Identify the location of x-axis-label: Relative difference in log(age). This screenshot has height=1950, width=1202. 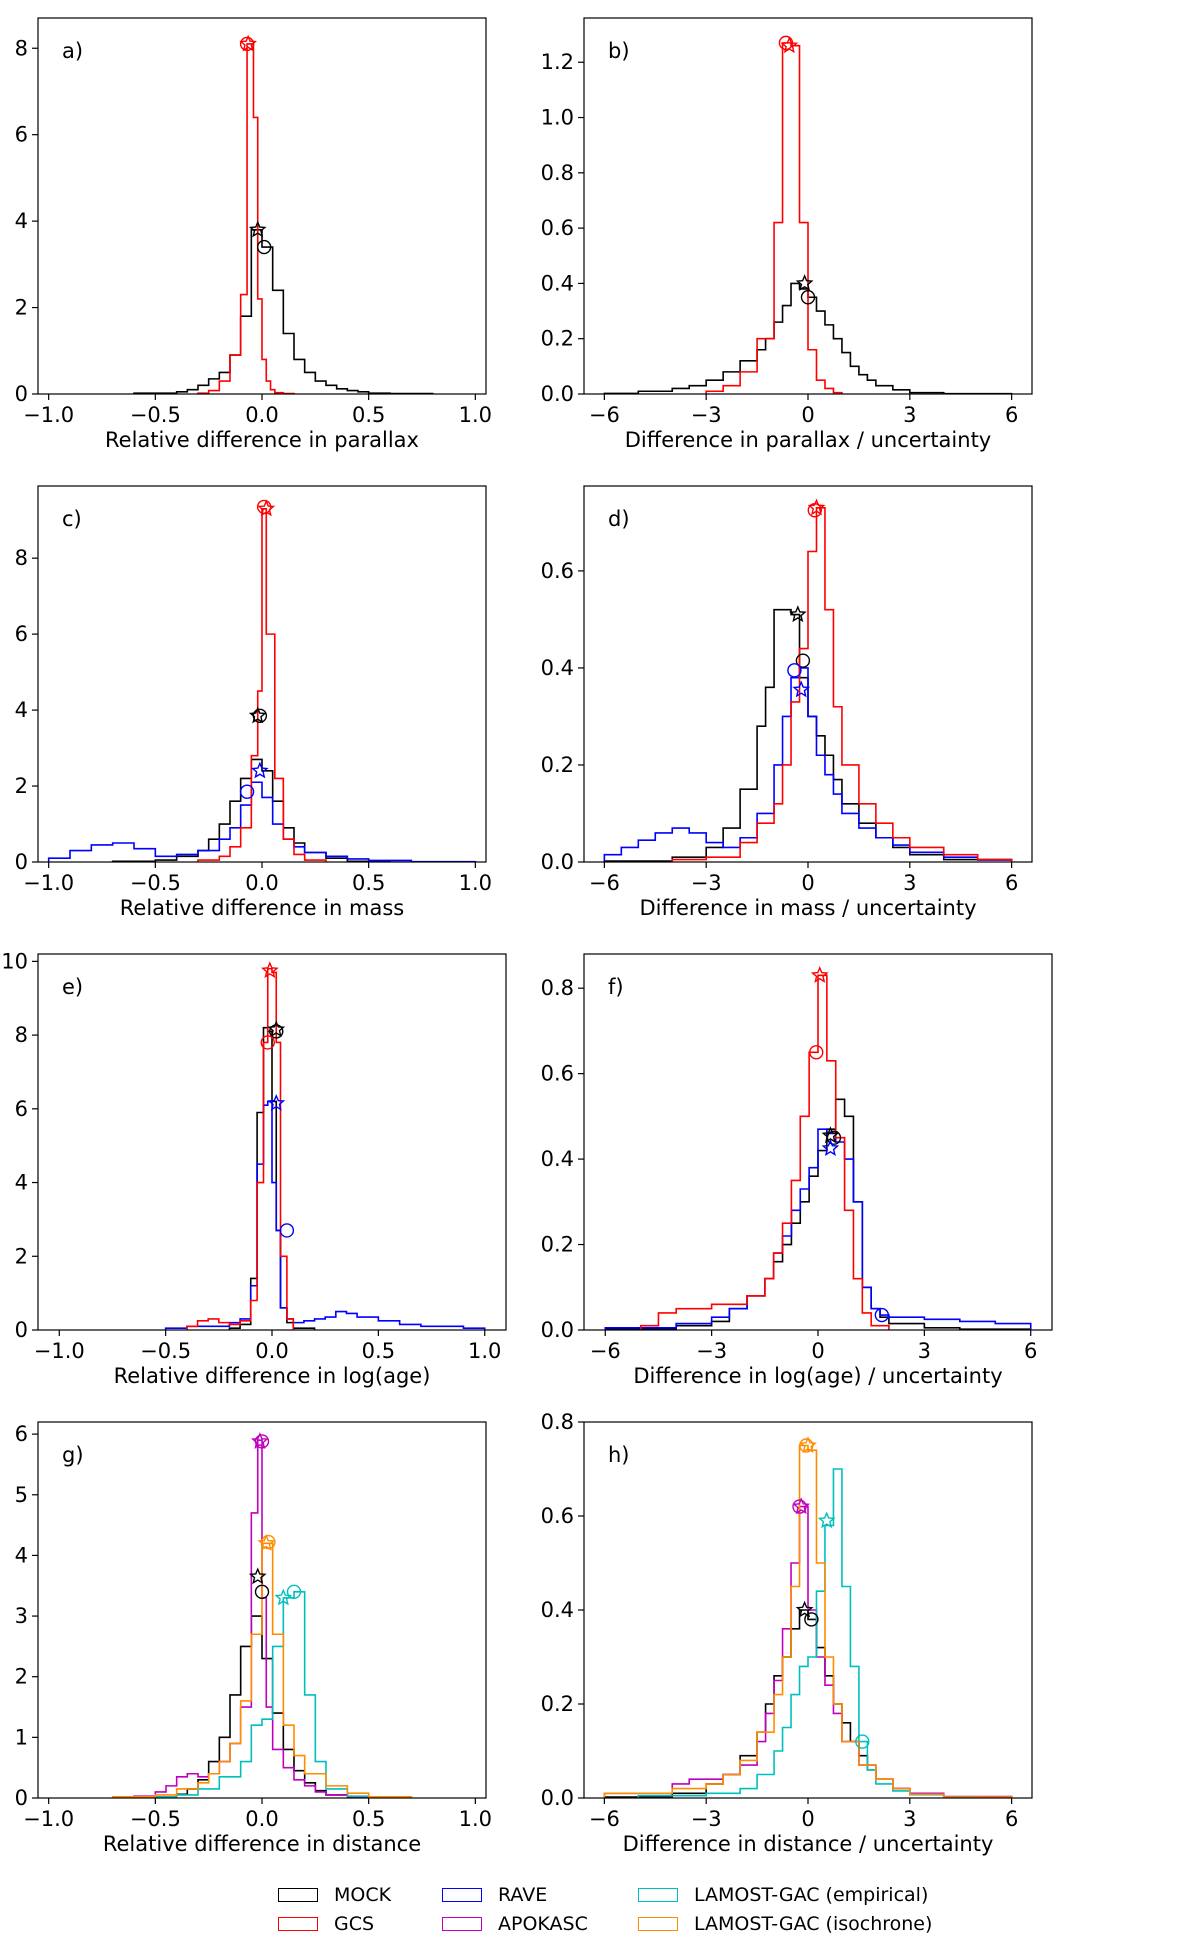
(272, 1376).